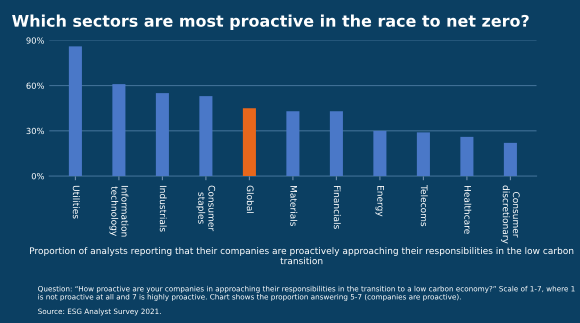  What do you see at coordinates (76, 202) in the screenshot?
I see `x-tick-label: Utilities` at bounding box center [76, 202].